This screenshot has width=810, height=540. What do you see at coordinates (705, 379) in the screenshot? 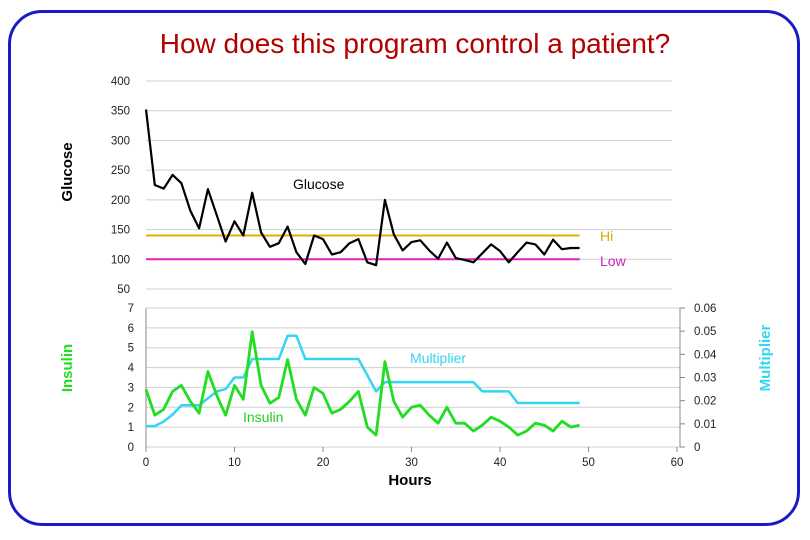
I see `multiplier-tick-label: 0.03` at bounding box center [705, 379].